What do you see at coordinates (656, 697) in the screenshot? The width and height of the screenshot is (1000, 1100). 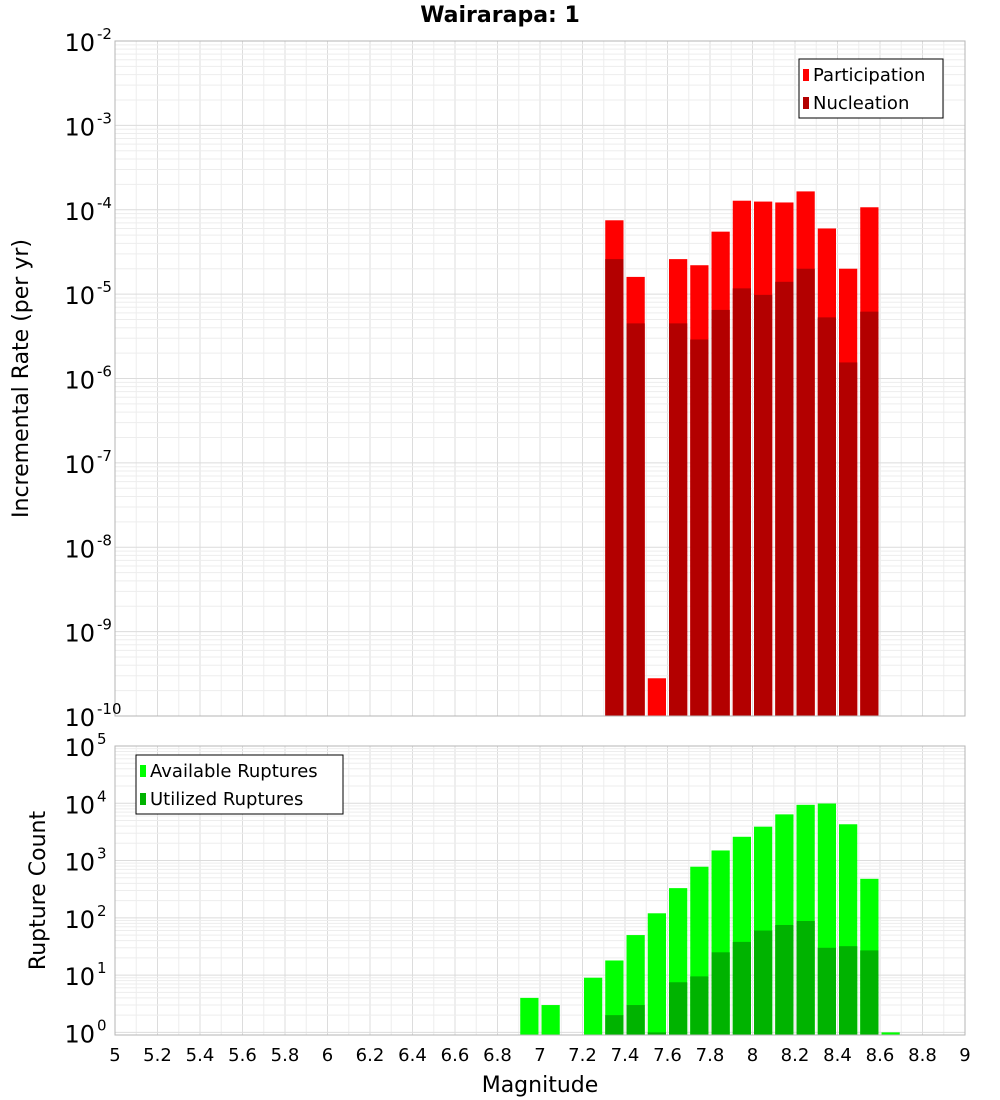 I see `bar-participation` at bounding box center [656, 697].